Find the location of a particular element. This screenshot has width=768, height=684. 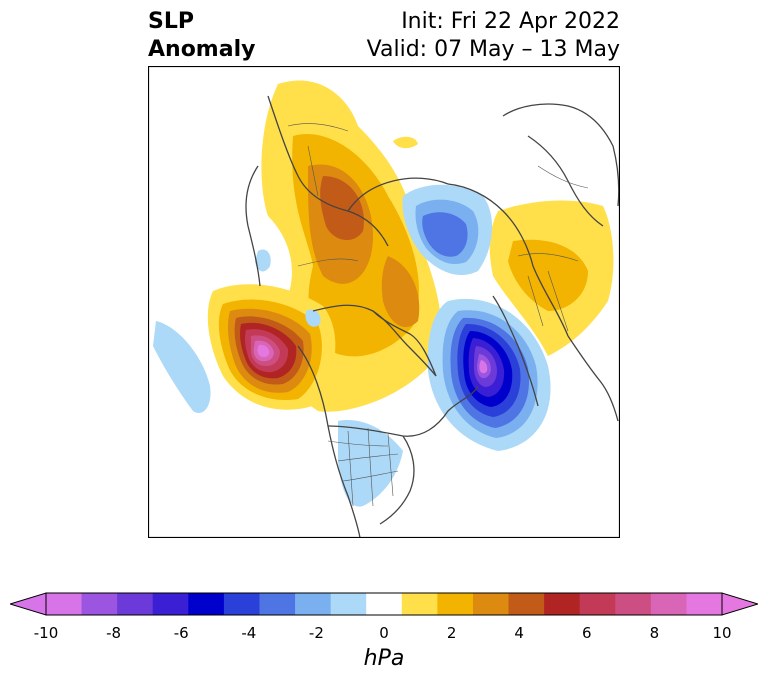

map-title: SLP Anomaly is located at coordinates (201, 36).